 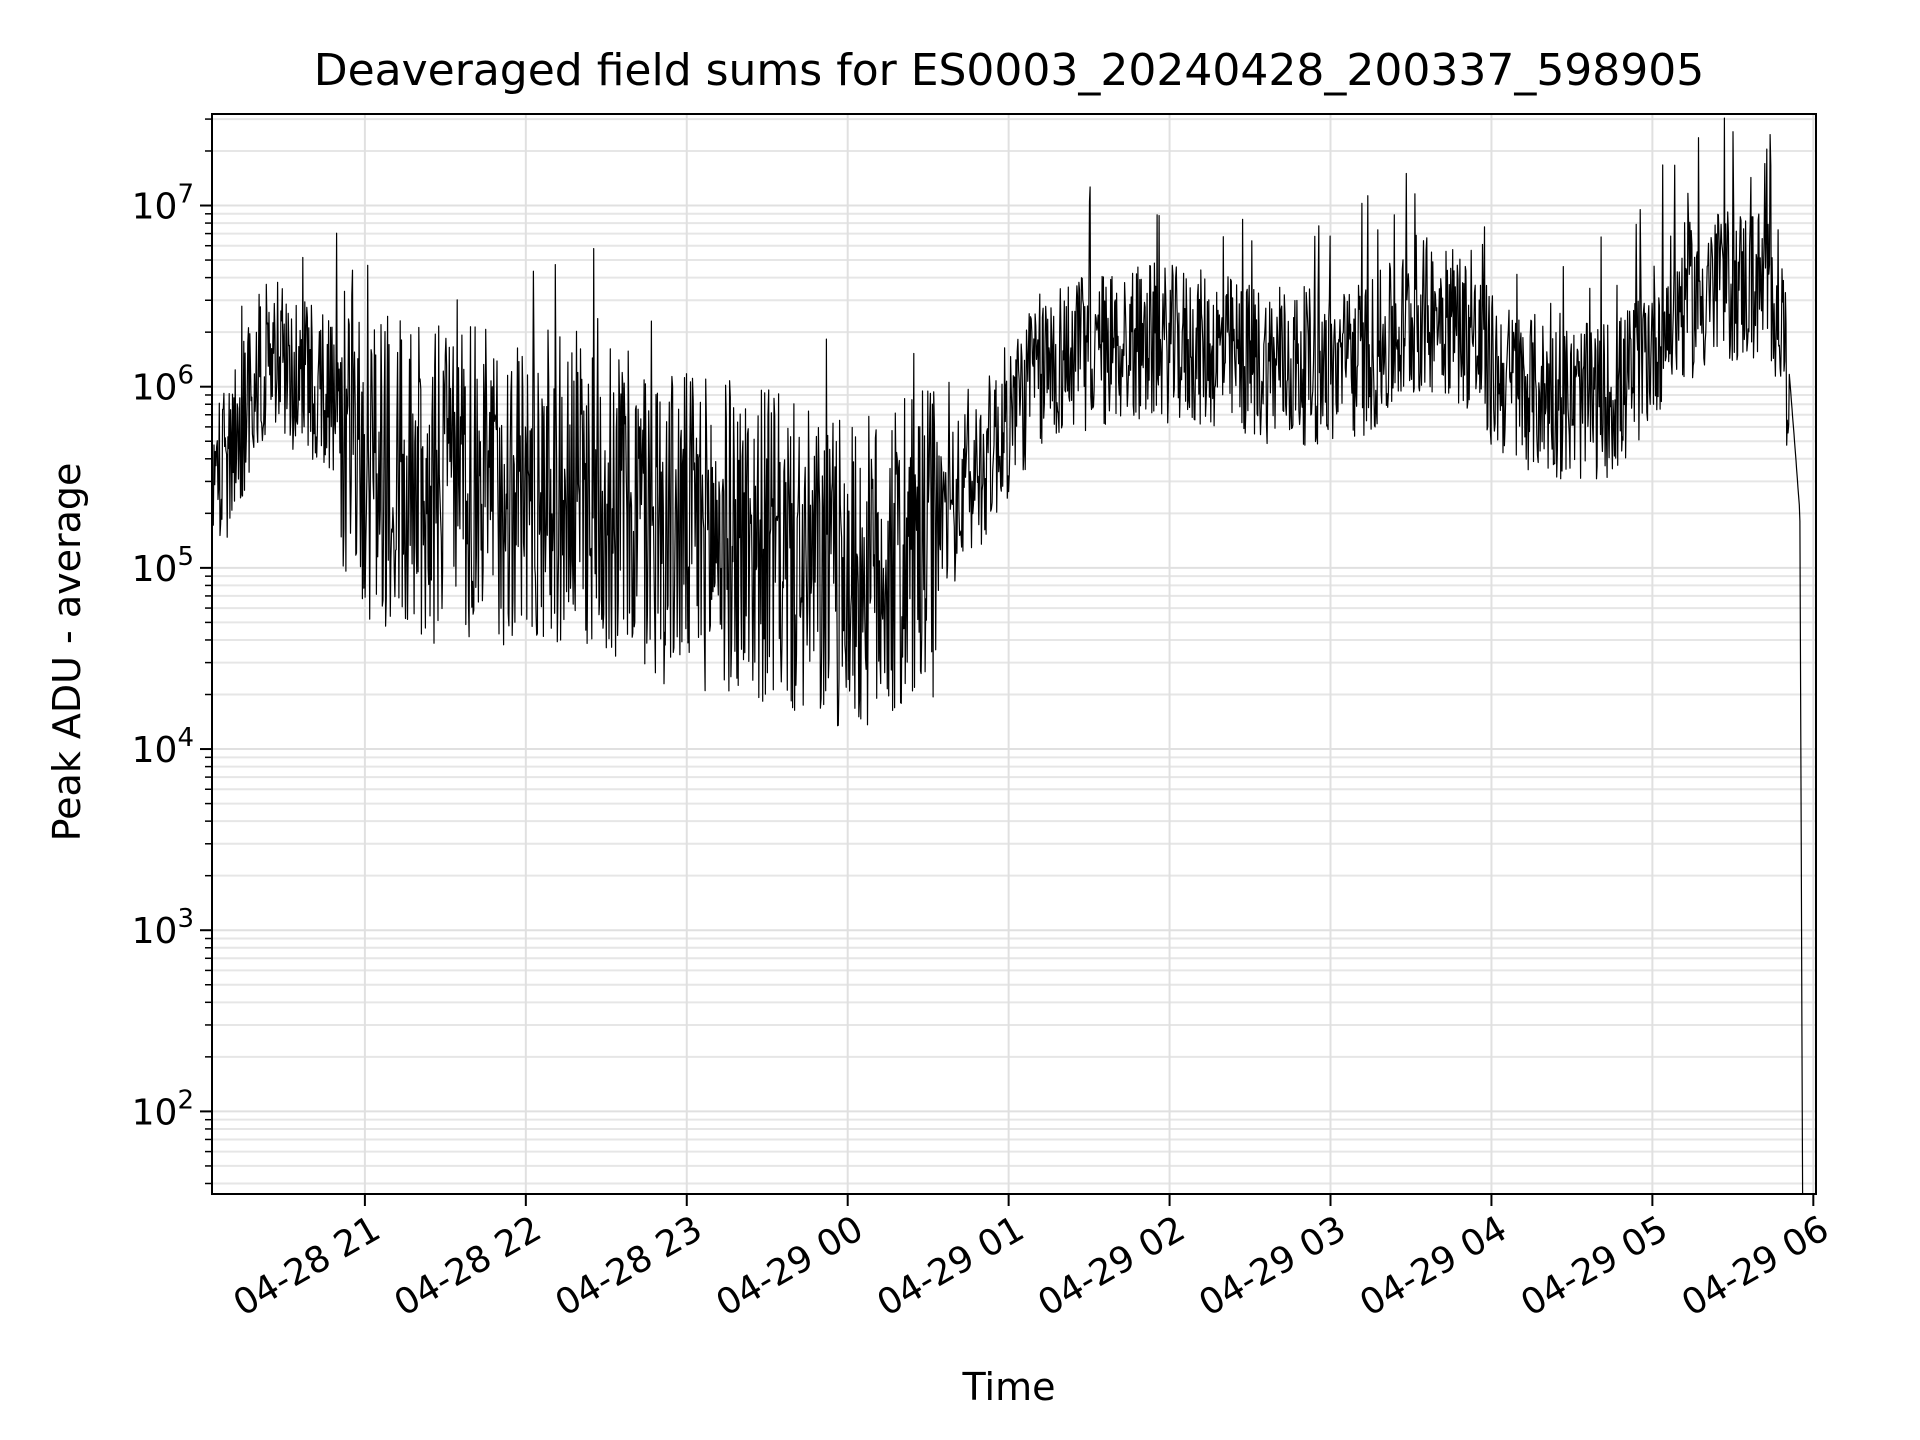 I want to click on y-axis: 10² 10³ 10⁴ 10⁵ 10⁶ 10⁷, so click(x=172, y=651).